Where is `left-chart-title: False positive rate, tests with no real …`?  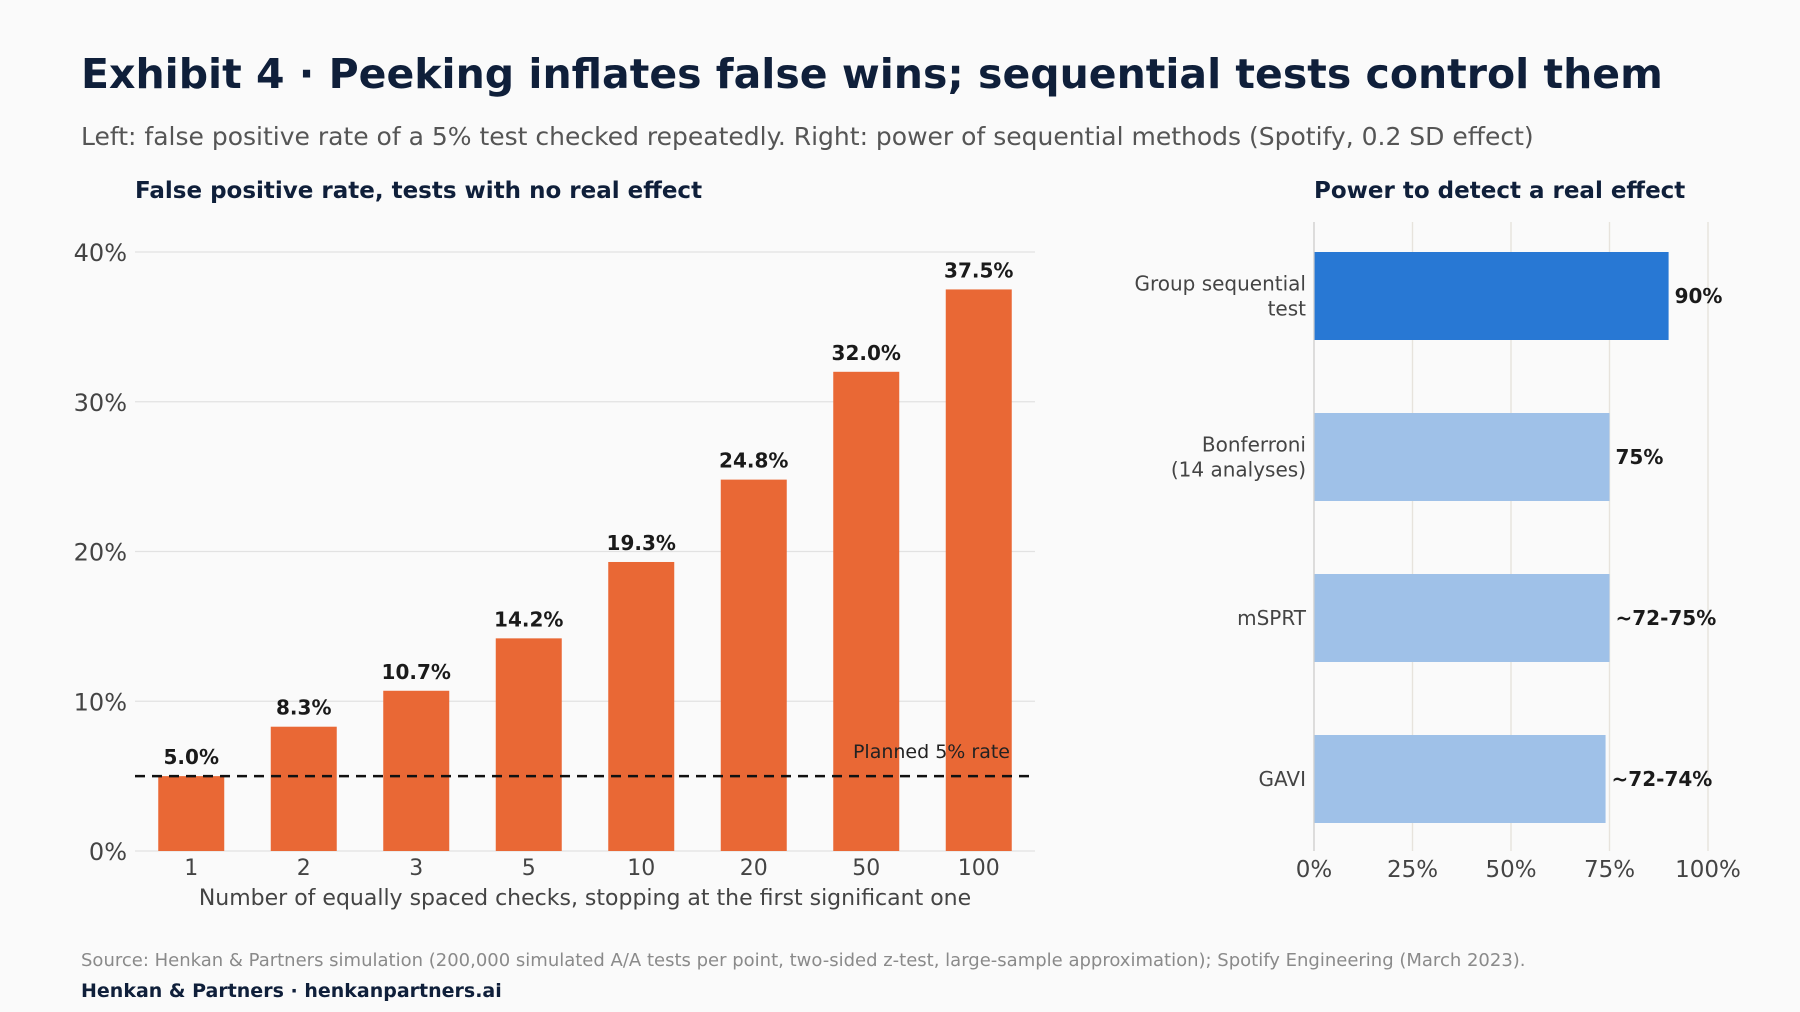 left-chart-title: False positive rate, tests with no real … is located at coordinates (419, 191).